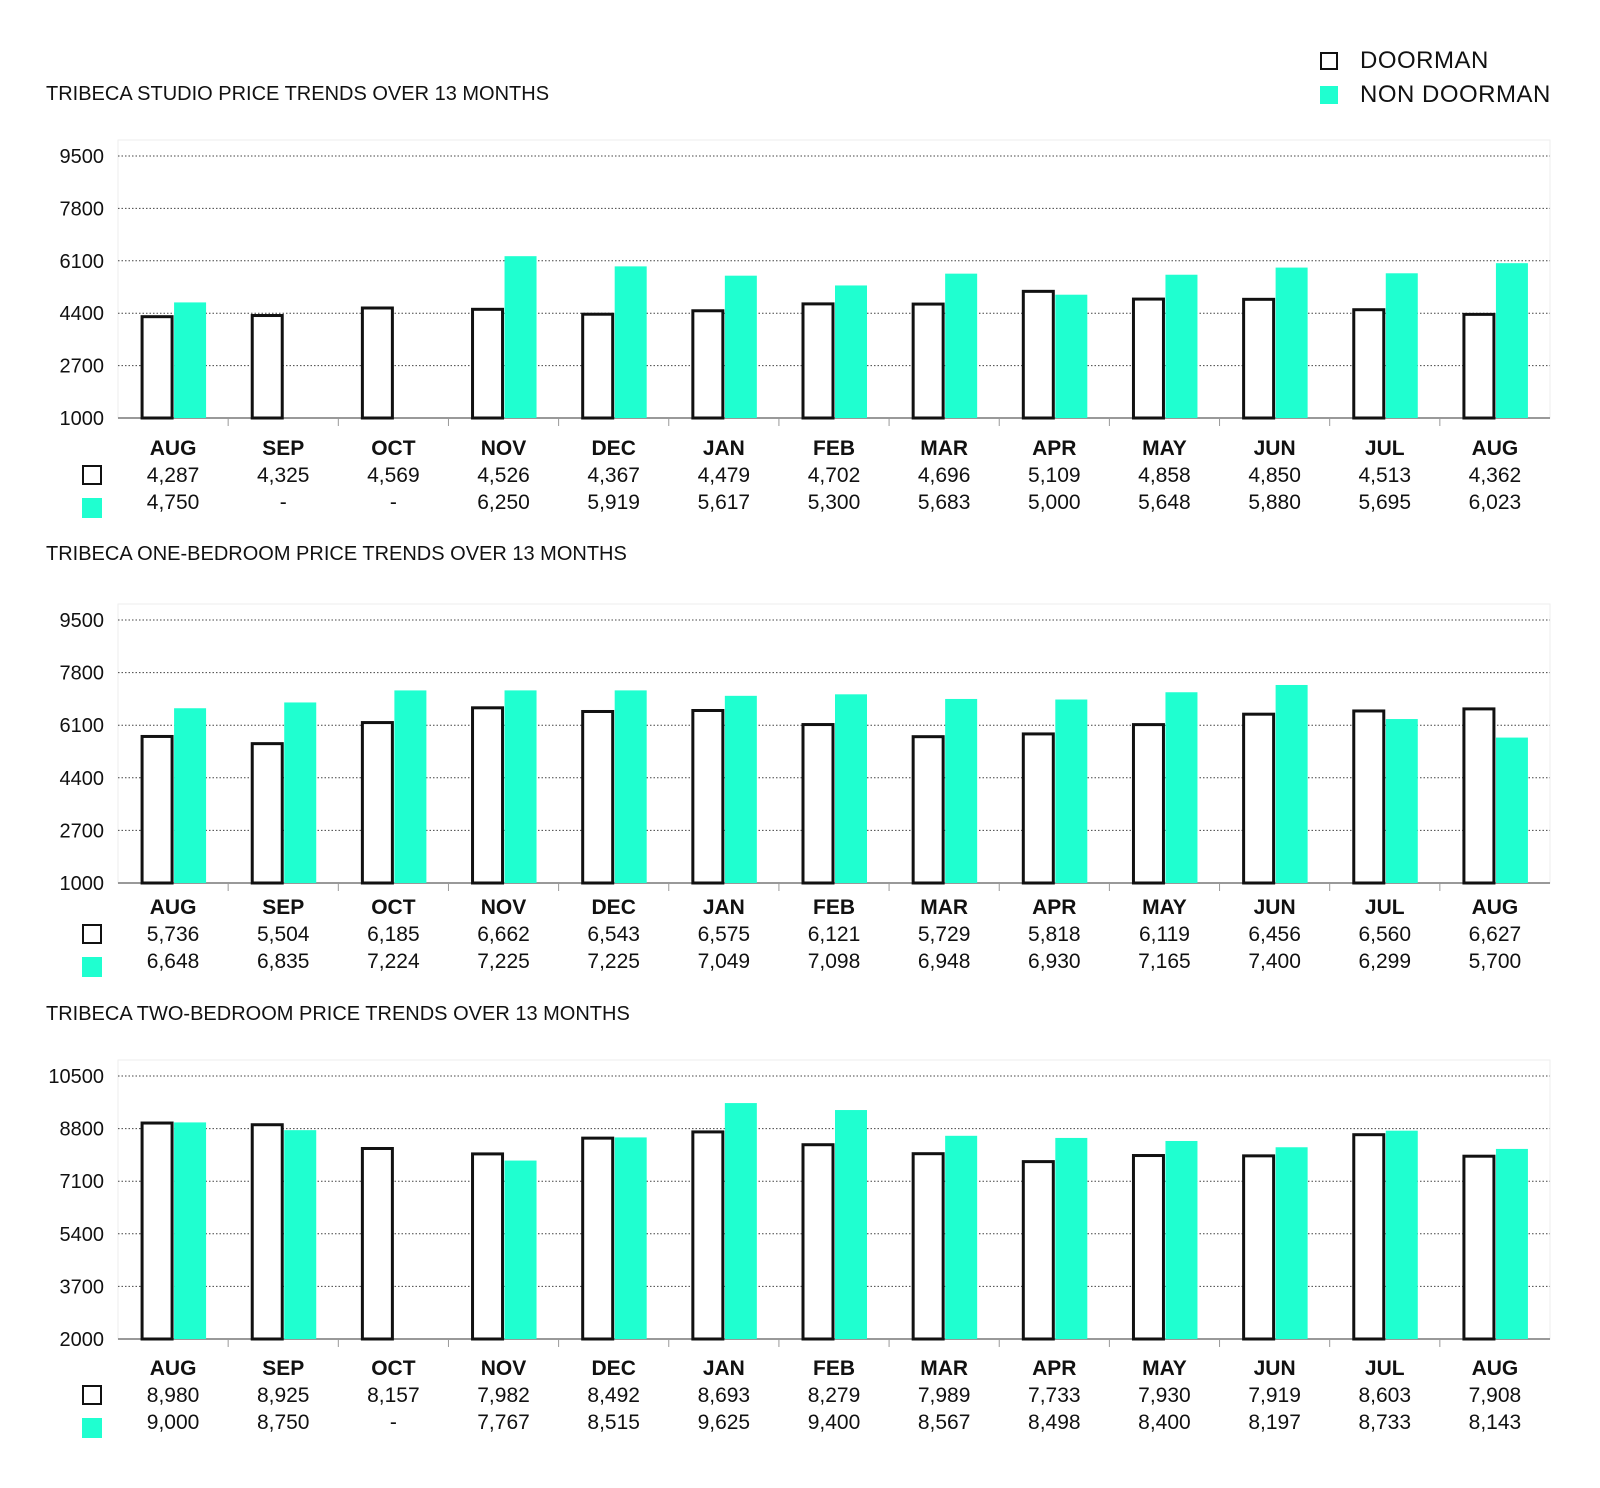  What do you see at coordinates (283, 502) in the screenshot?
I see `data-label-non-doorman: -` at bounding box center [283, 502].